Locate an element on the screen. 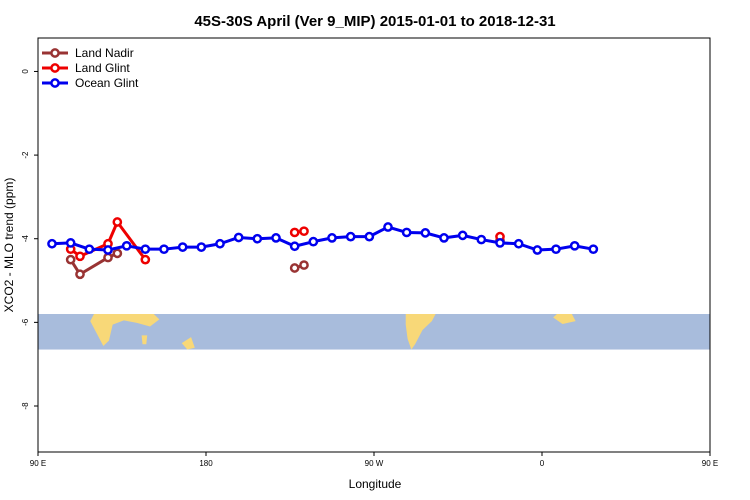 The width and height of the screenshot is (750, 500). series-land-glint is located at coordinates (407, 241).